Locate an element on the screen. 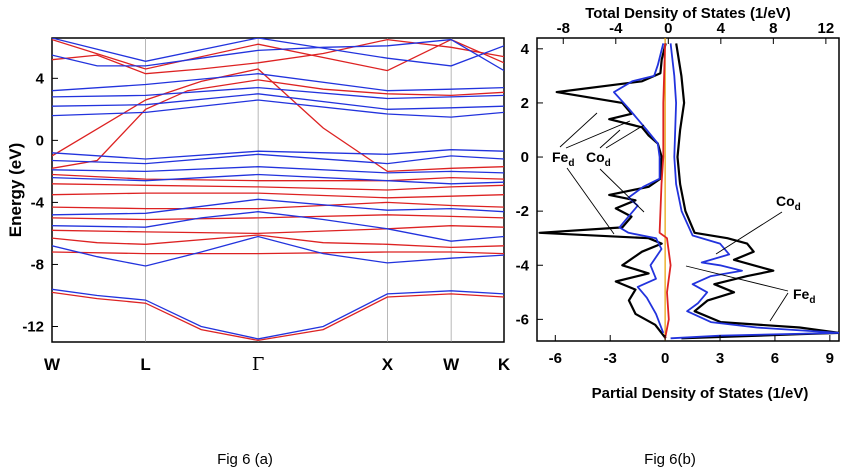 The width and height of the screenshot is (849, 473). dos-y-tick-label: -6 is located at coordinates (522, 319).